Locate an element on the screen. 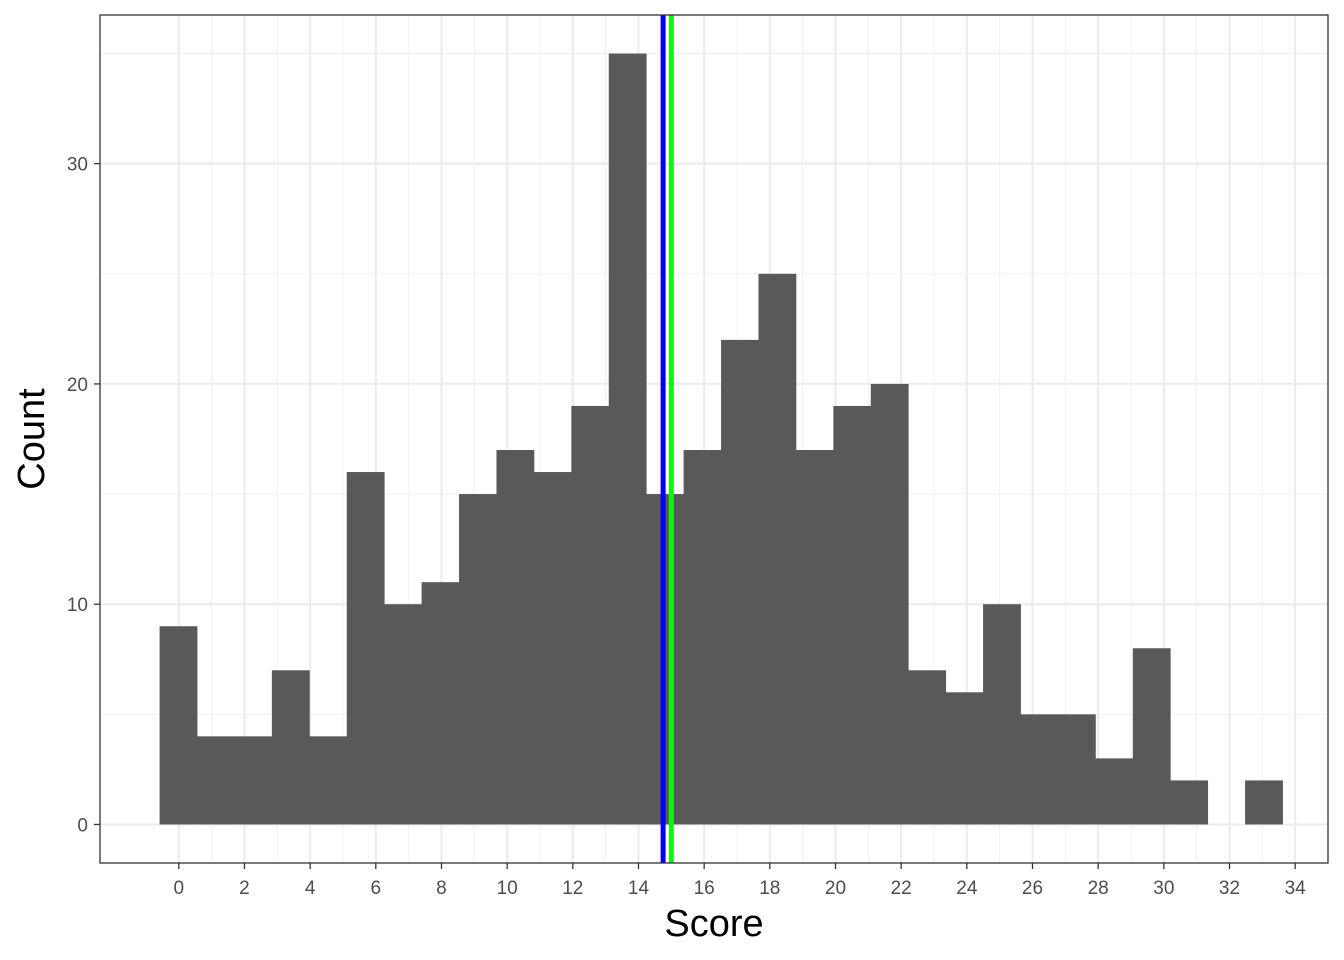 The height and width of the screenshot is (960, 1344). x-tick-label: 12 is located at coordinates (572, 888).